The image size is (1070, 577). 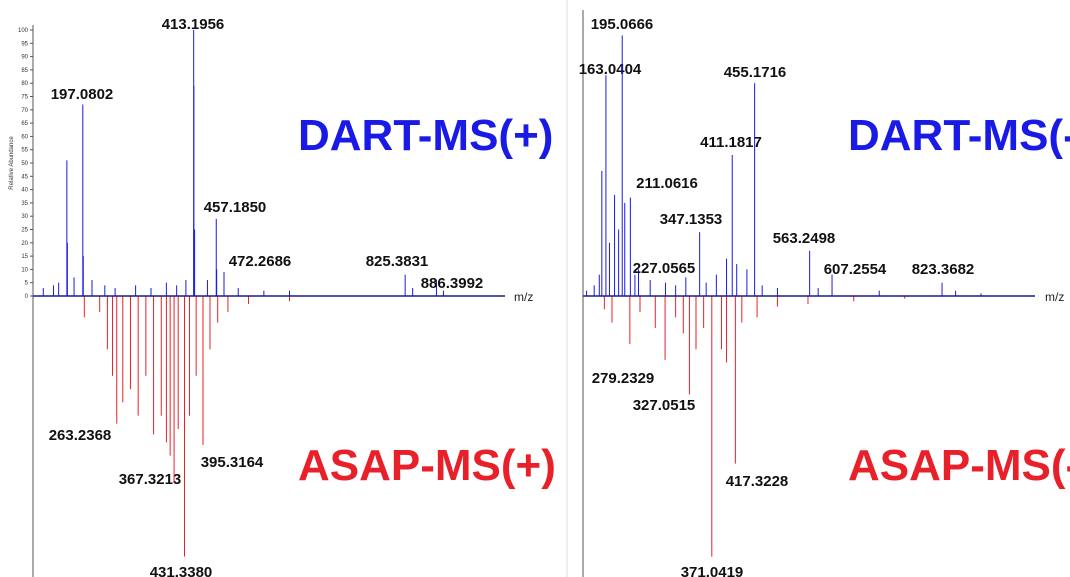 What do you see at coordinates (24, 124) in the screenshot?
I see `y-tick-label: 65` at bounding box center [24, 124].